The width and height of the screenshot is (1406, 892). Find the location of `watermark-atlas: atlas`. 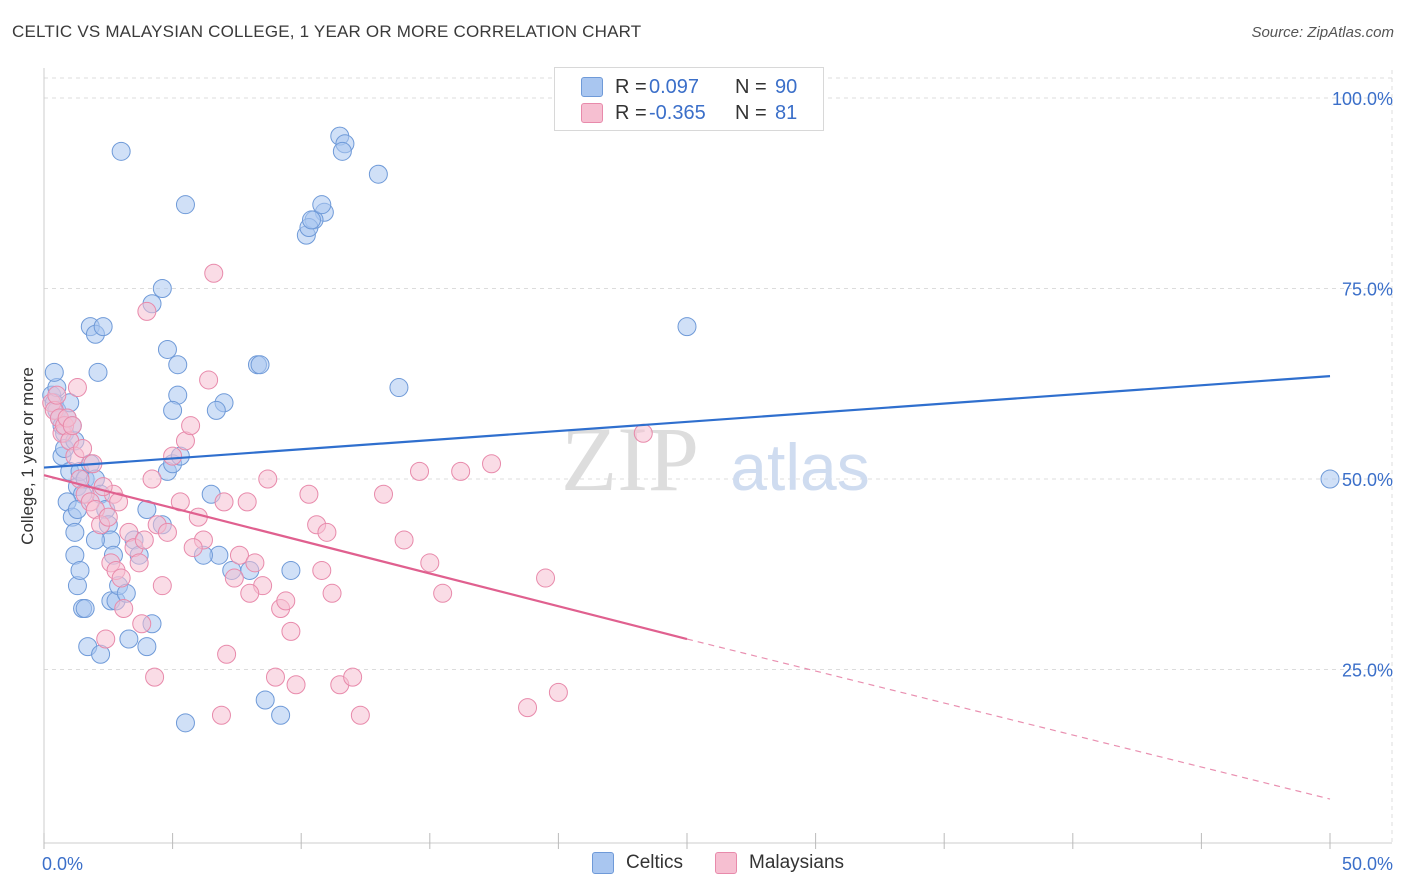

watermark-atlas: atlas is located at coordinates (799, 467).